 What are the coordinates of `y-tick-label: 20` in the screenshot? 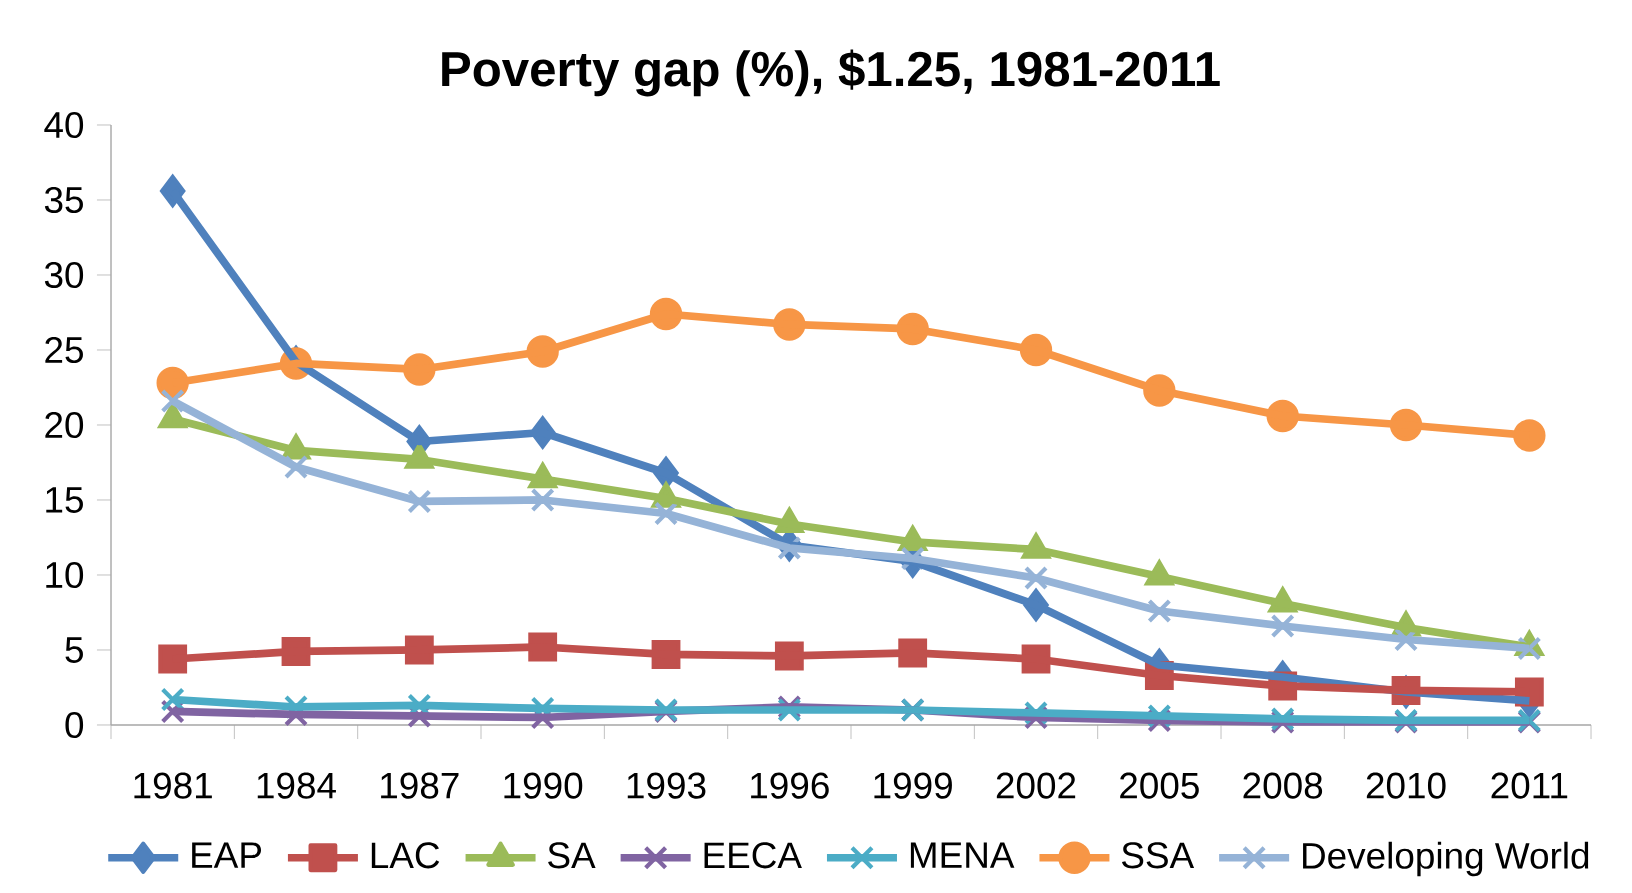 It's located at (64, 425).